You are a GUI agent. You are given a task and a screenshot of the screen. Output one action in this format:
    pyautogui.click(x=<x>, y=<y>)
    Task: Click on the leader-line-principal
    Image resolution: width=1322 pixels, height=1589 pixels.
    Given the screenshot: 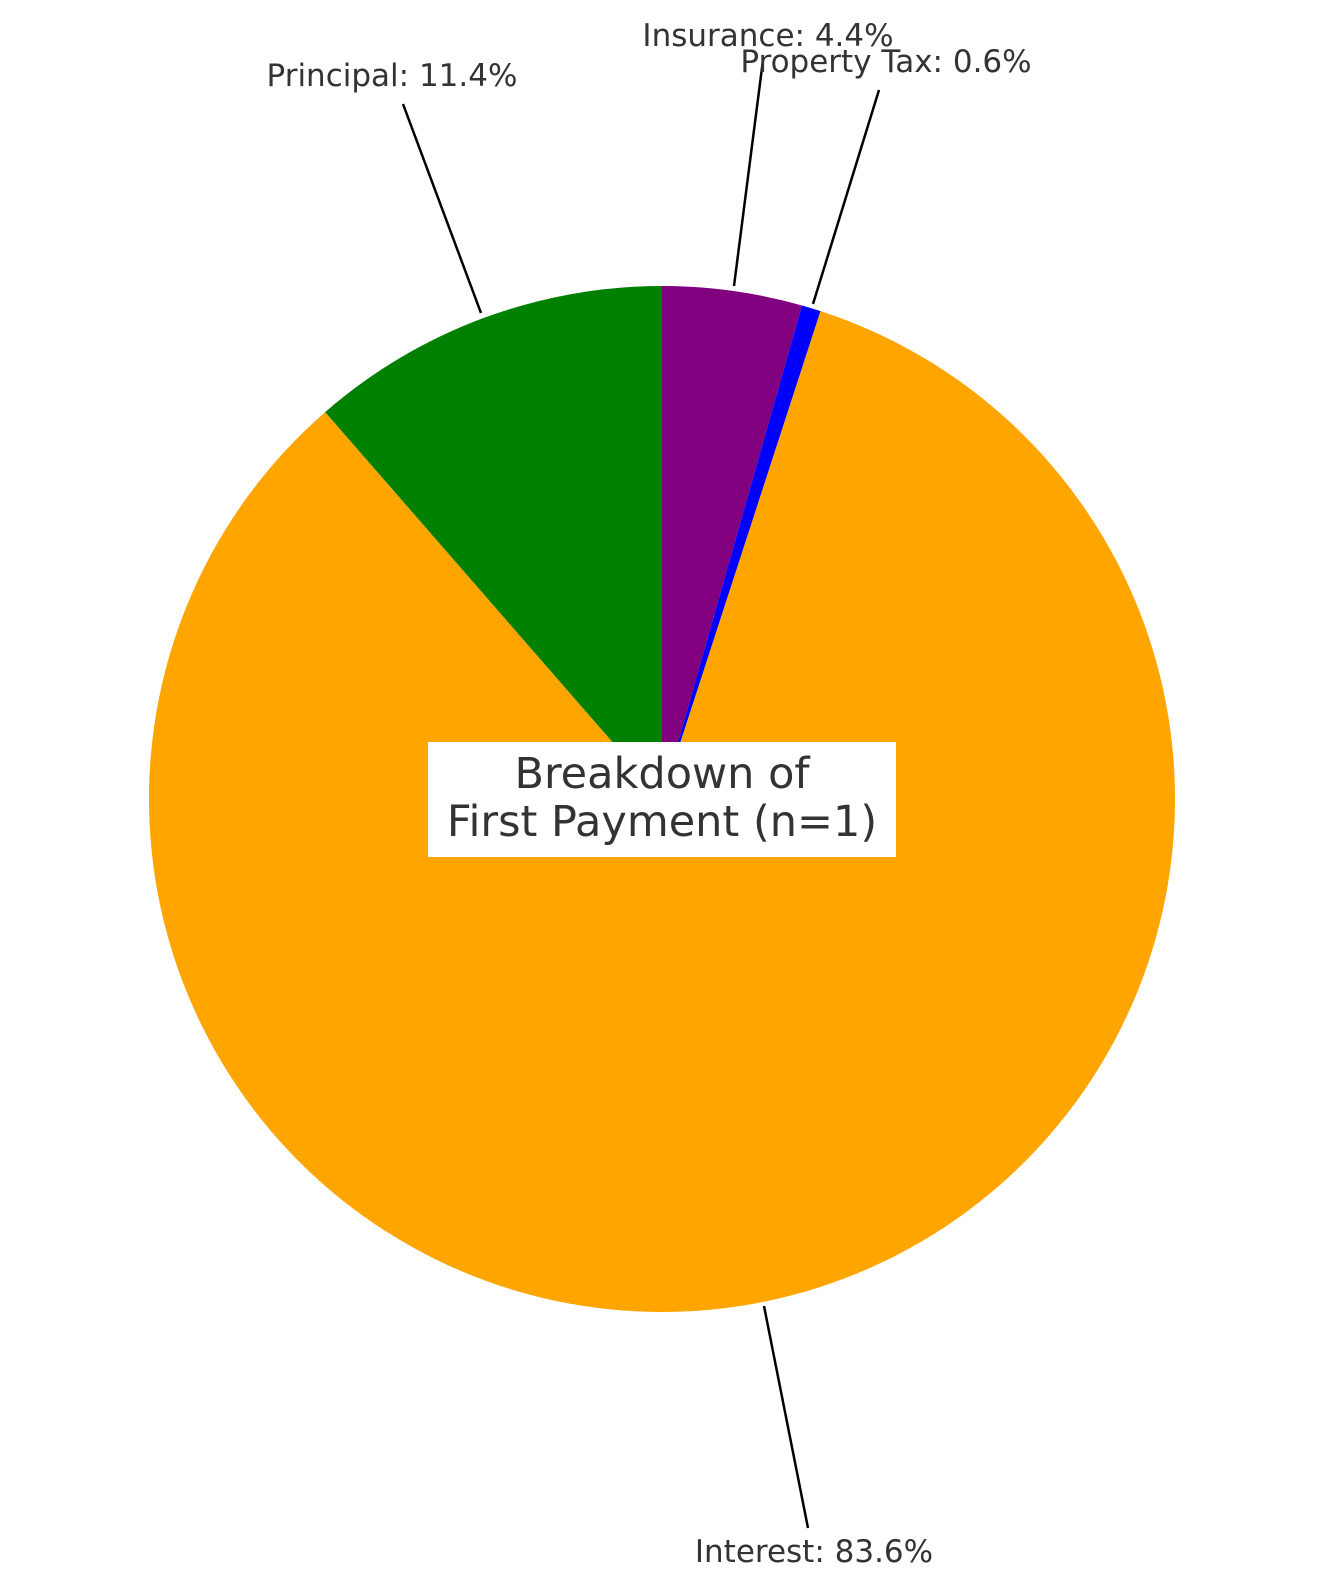 What is the action you would take?
    pyautogui.click(x=442, y=208)
    